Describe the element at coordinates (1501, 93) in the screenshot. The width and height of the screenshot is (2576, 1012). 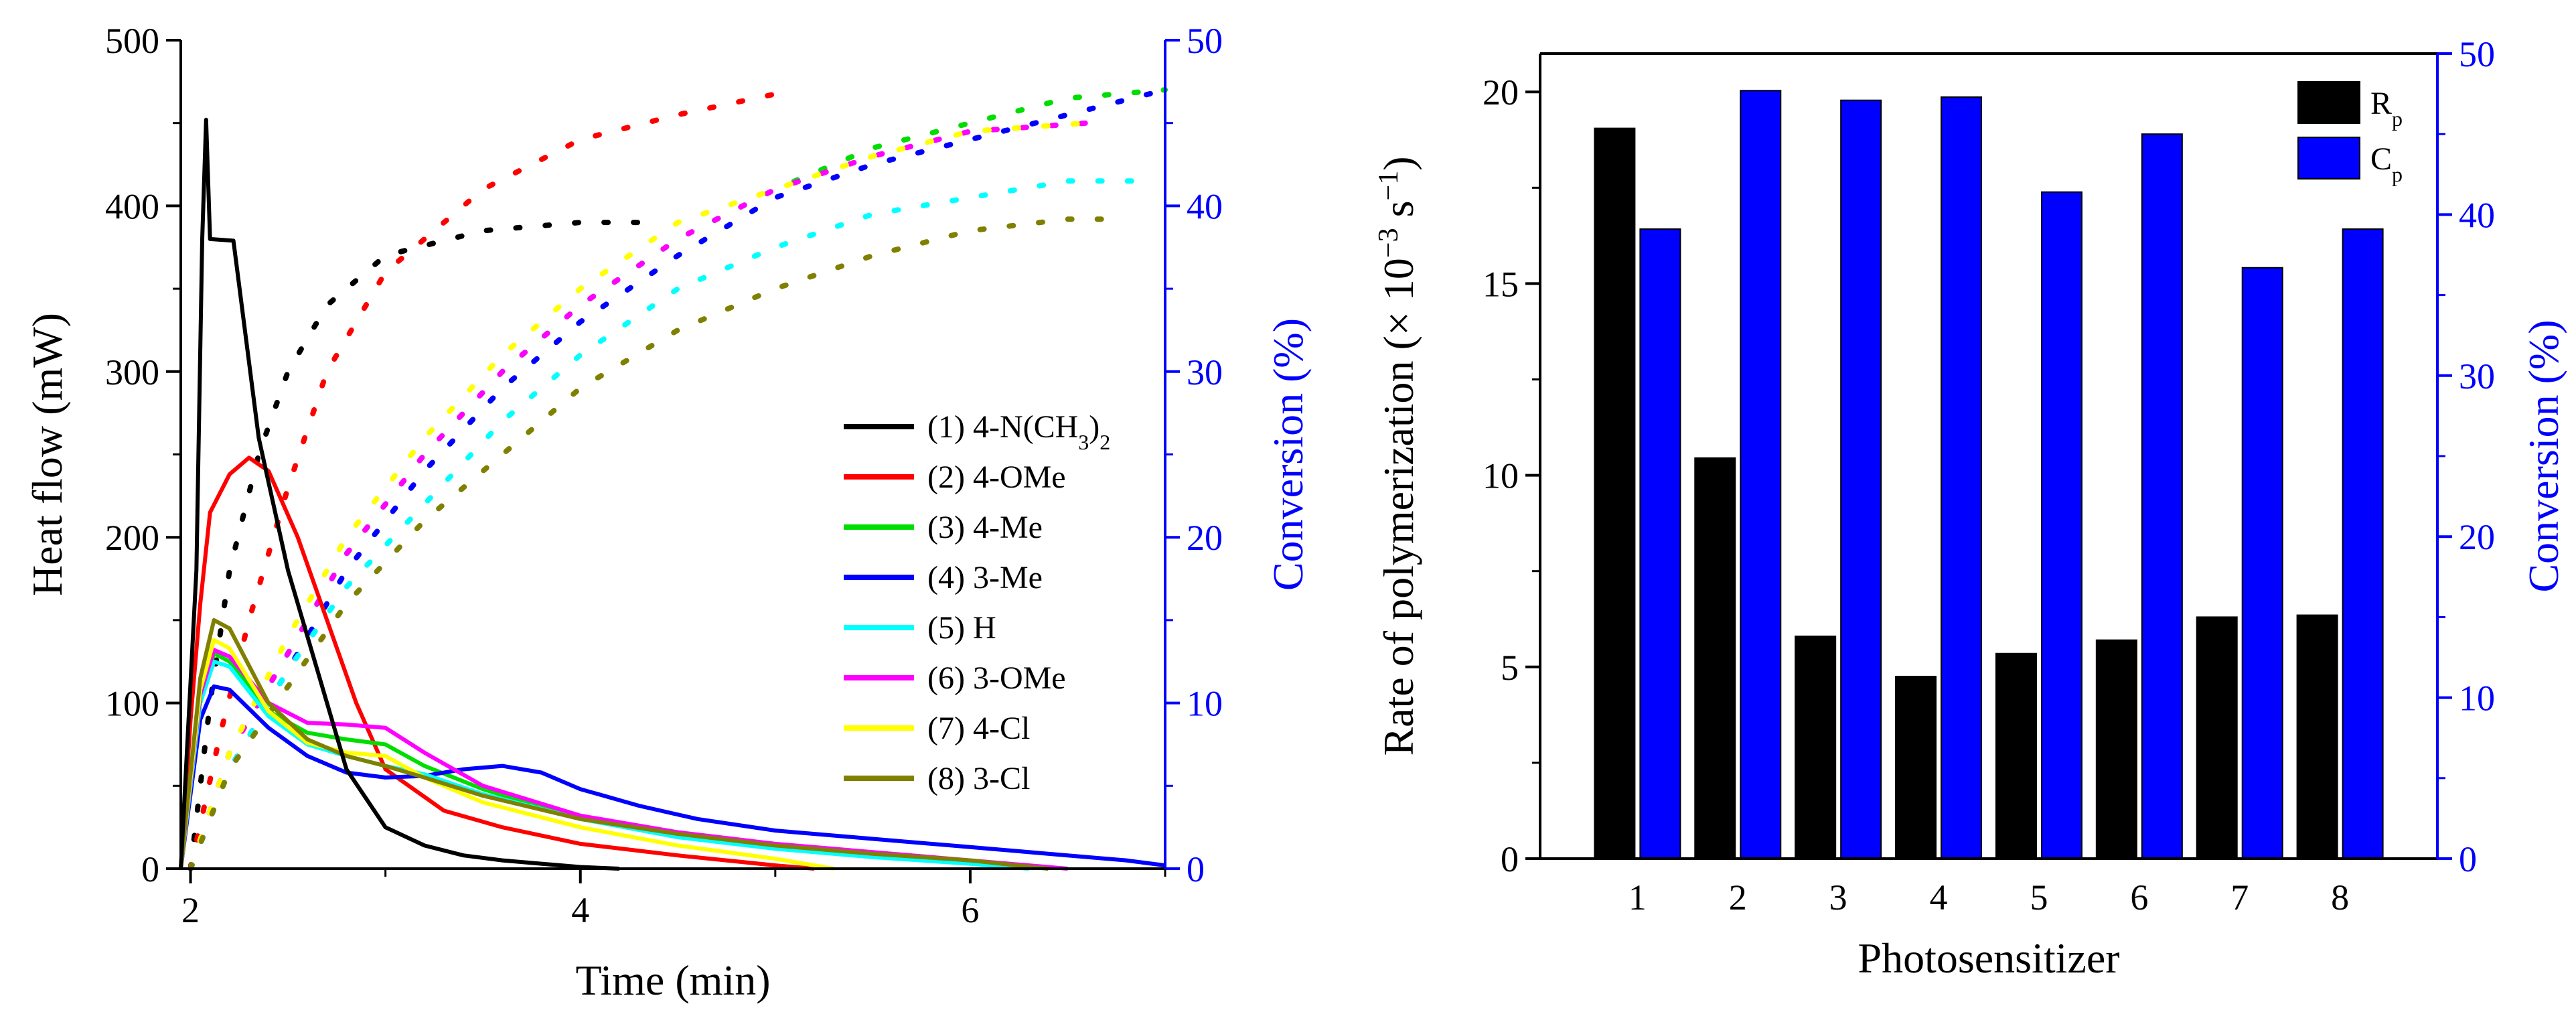
I see `y-tick-label: 20` at that location.